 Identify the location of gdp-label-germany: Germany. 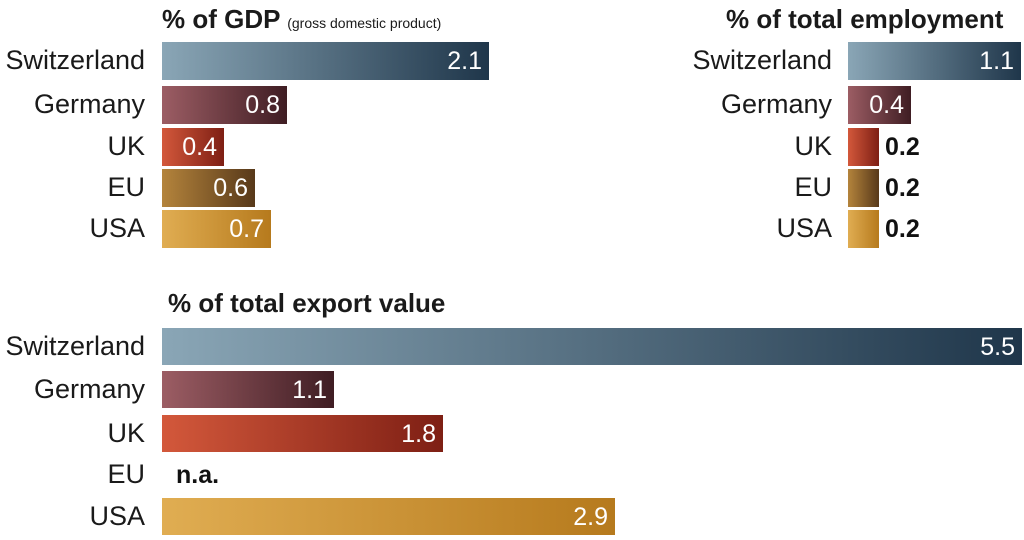
(89, 104).